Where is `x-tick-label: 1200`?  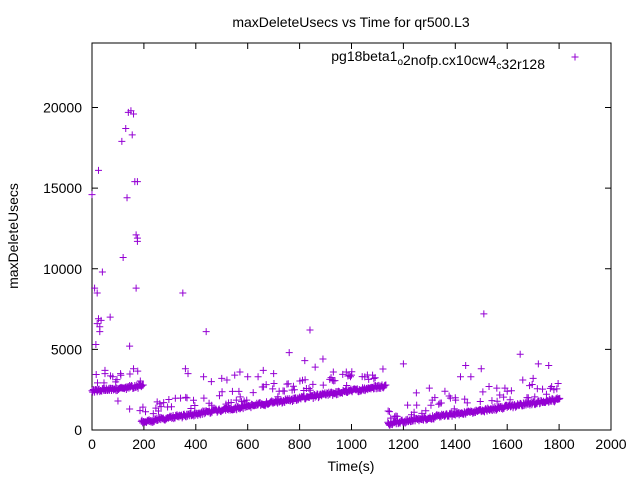 x-tick-label: 1200 is located at coordinates (403, 444).